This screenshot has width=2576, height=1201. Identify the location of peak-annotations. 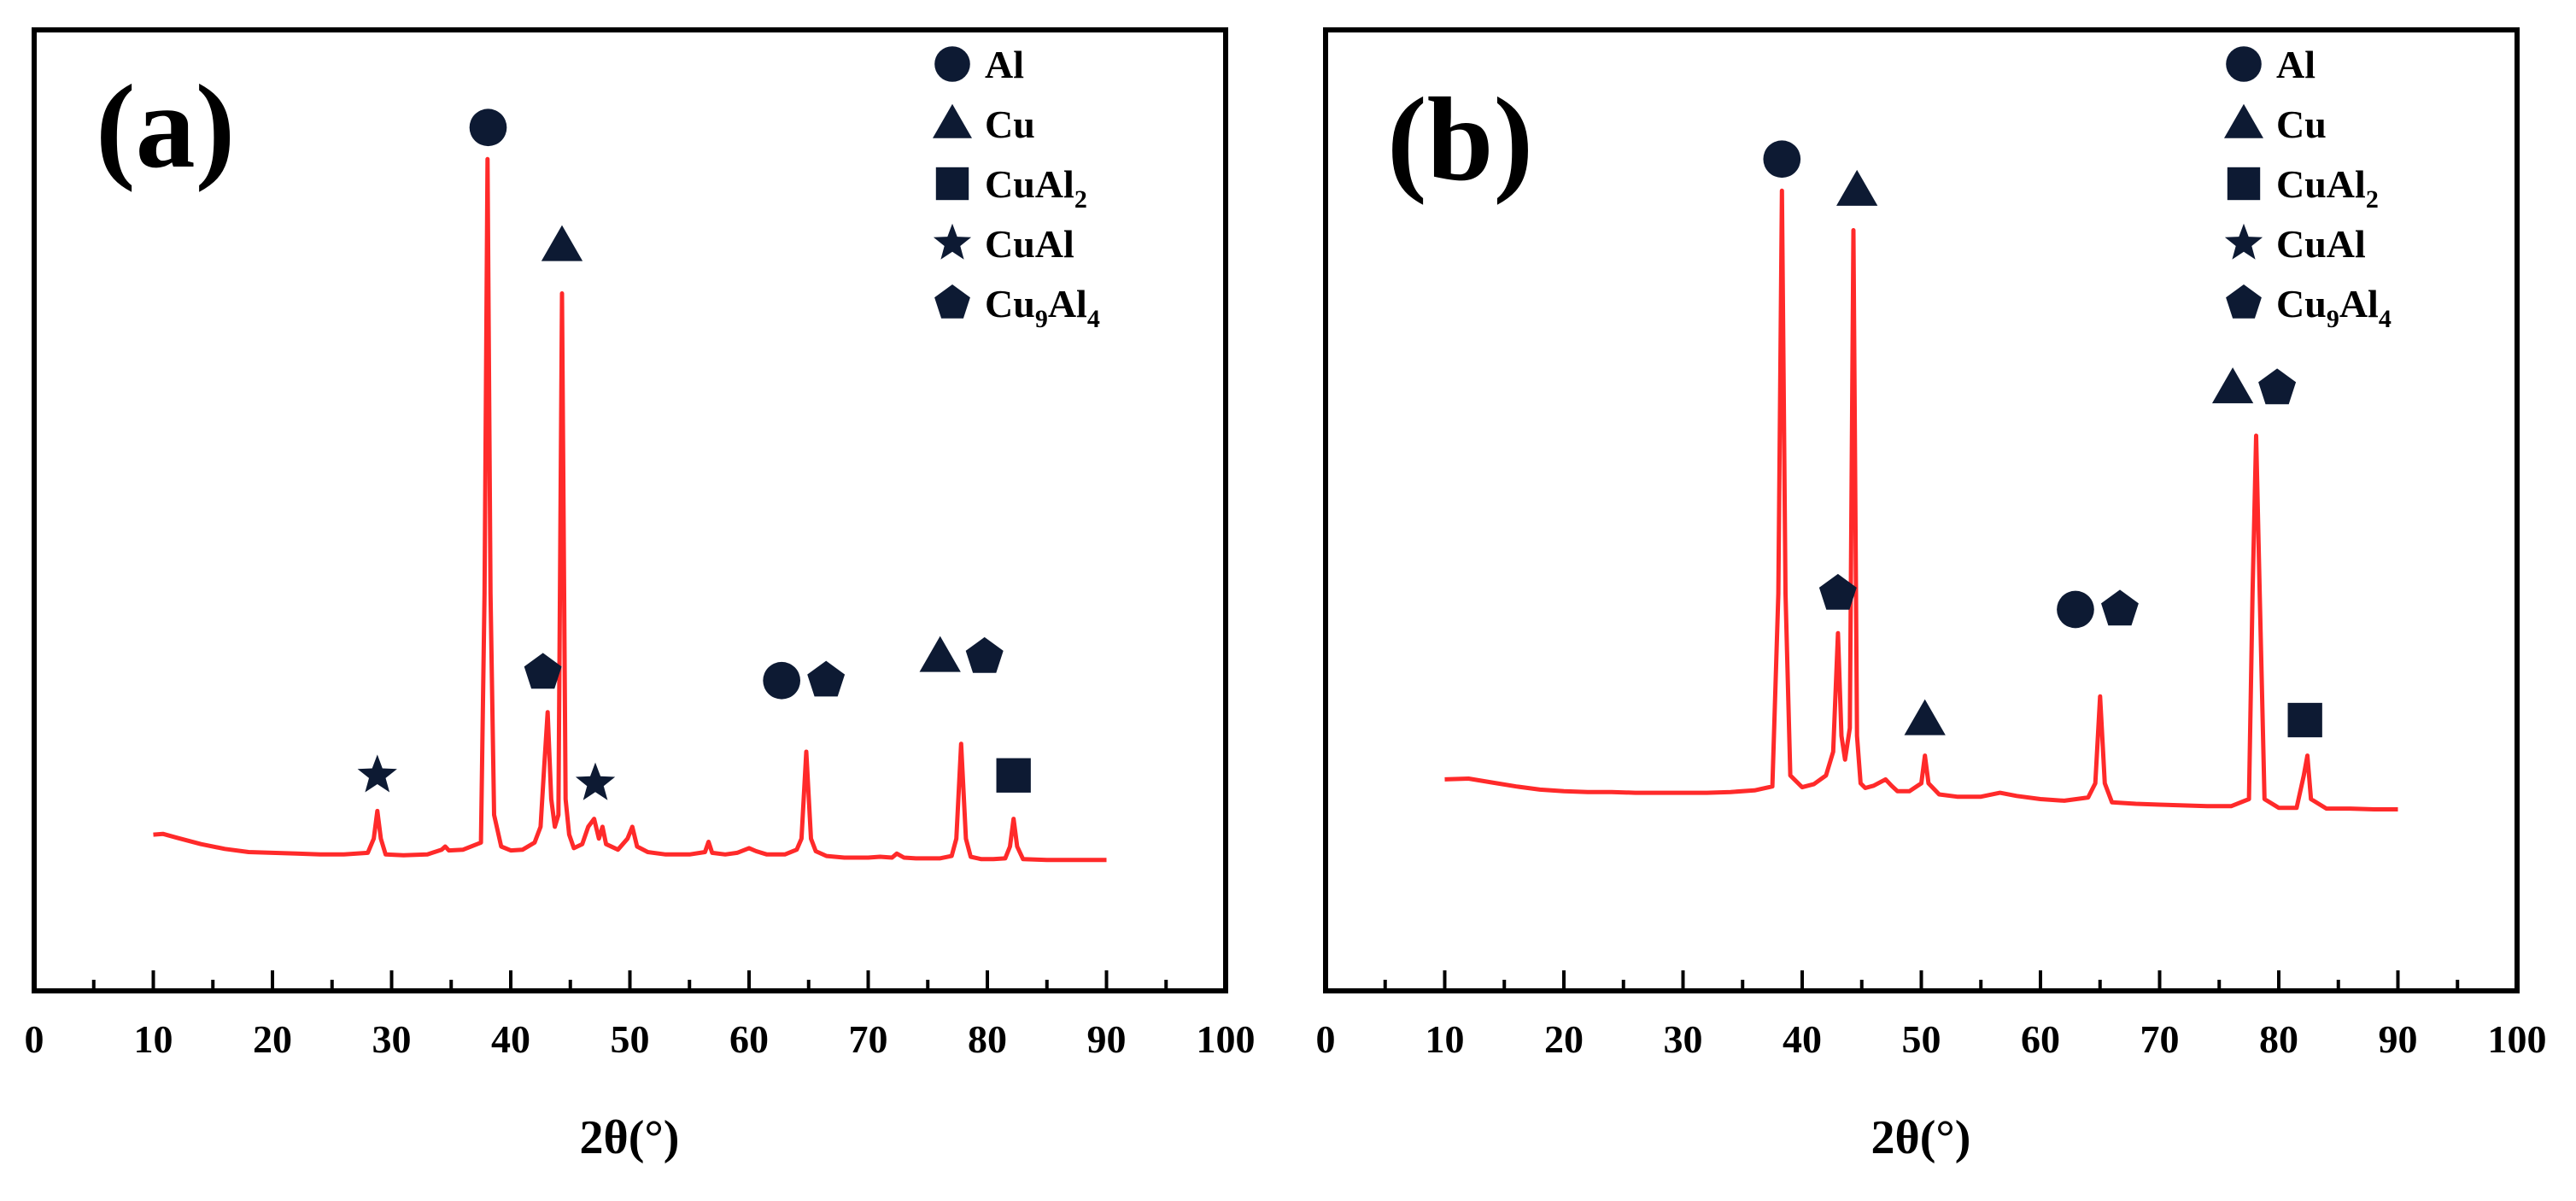
(2043, 439).